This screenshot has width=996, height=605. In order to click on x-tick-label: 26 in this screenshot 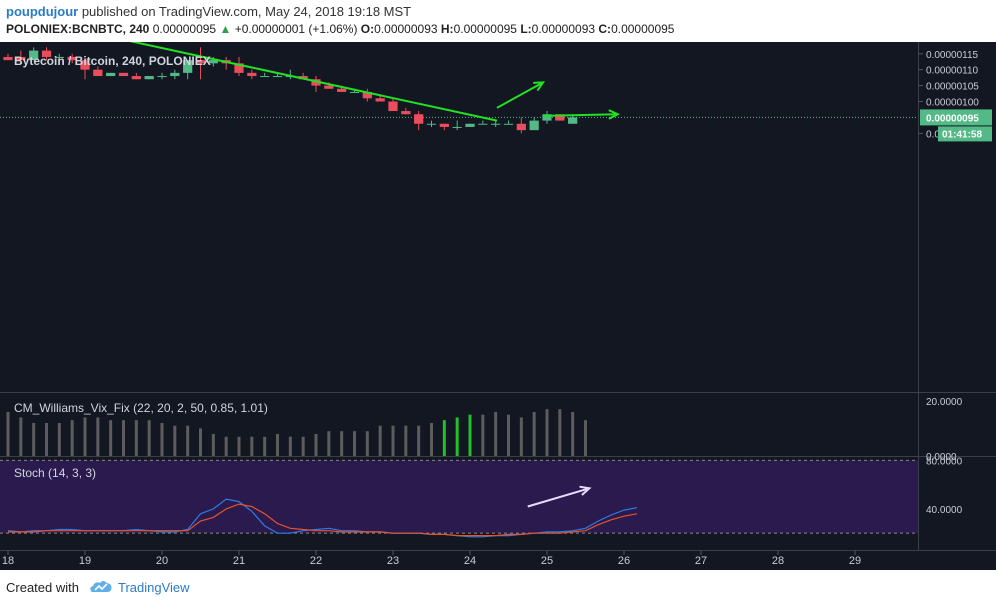, I will do `click(624, 561)`.